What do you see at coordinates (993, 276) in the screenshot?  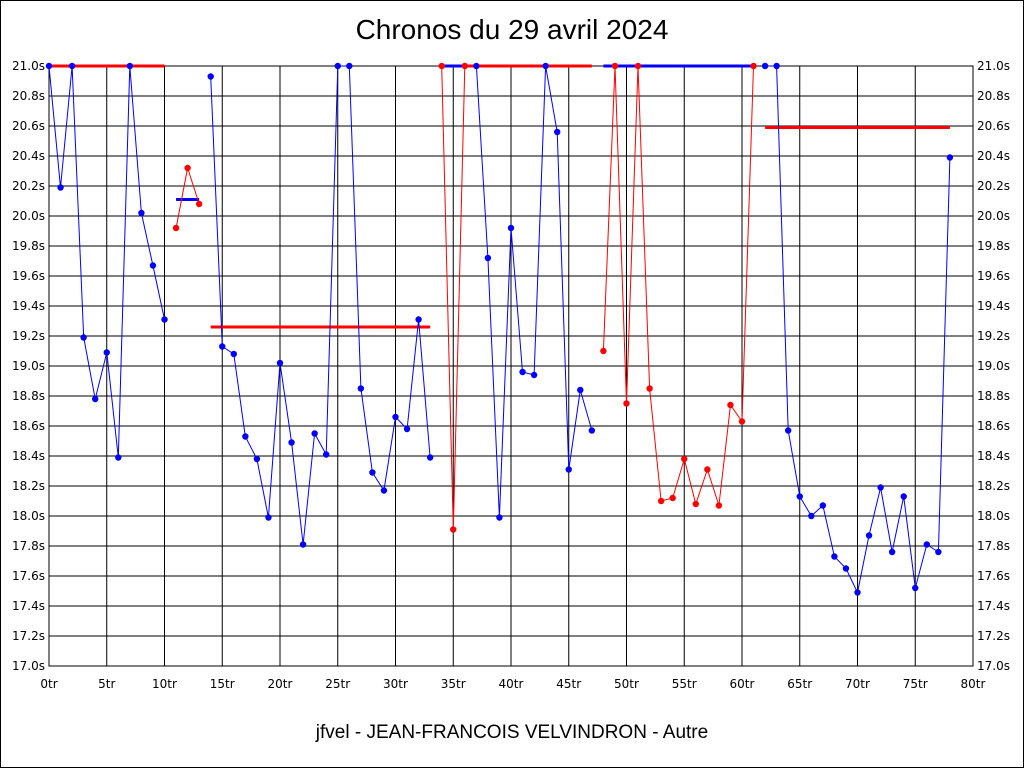 I see `y-tick-label-right: 19.6s` at bounding box center [993, 276].